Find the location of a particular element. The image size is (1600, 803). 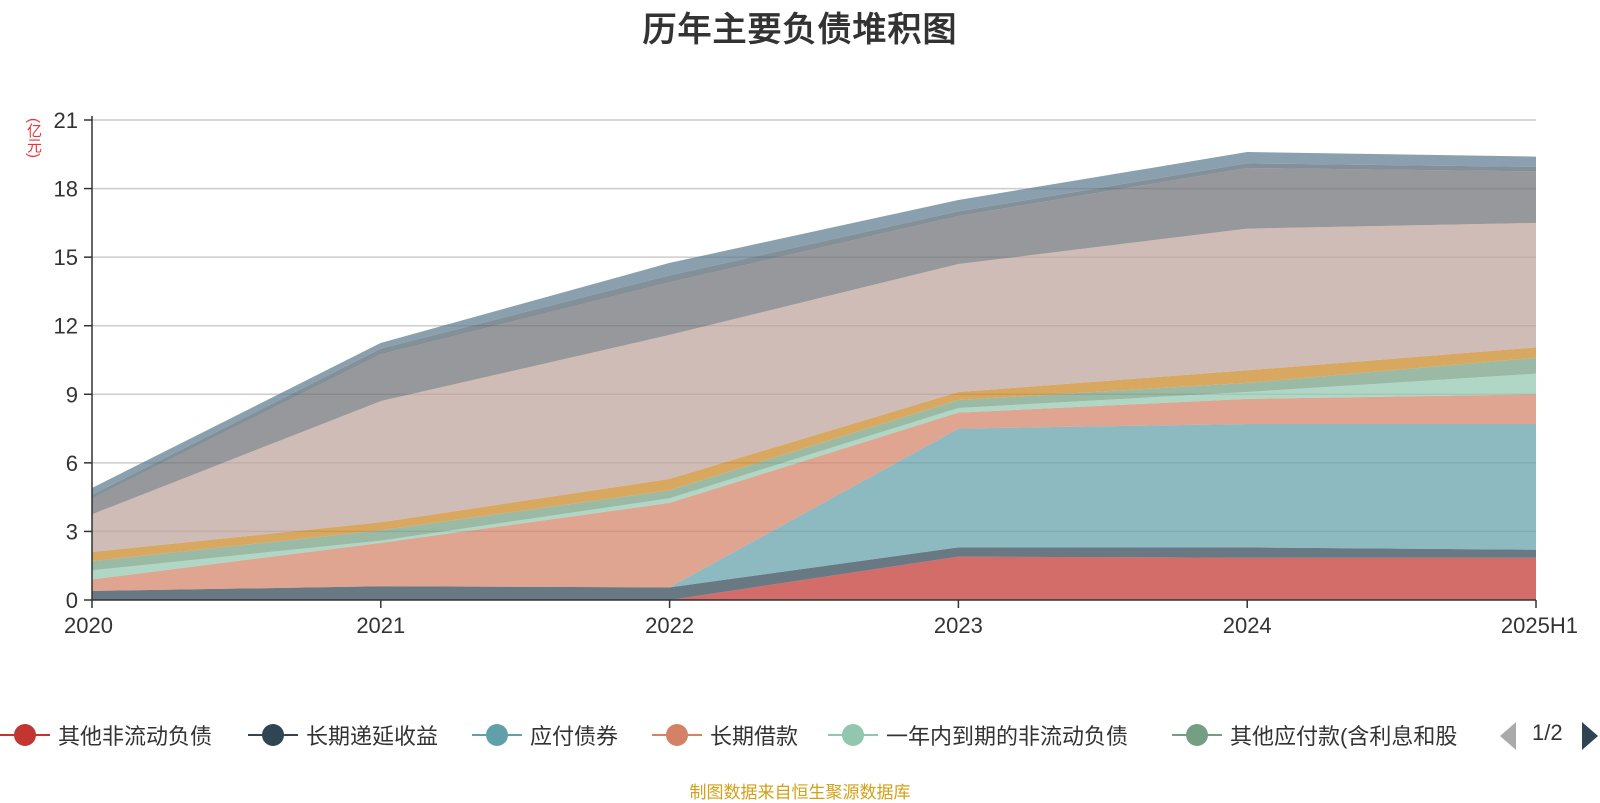

y-axis-unit-label: (亿元) is located at coordinates (33, 138).